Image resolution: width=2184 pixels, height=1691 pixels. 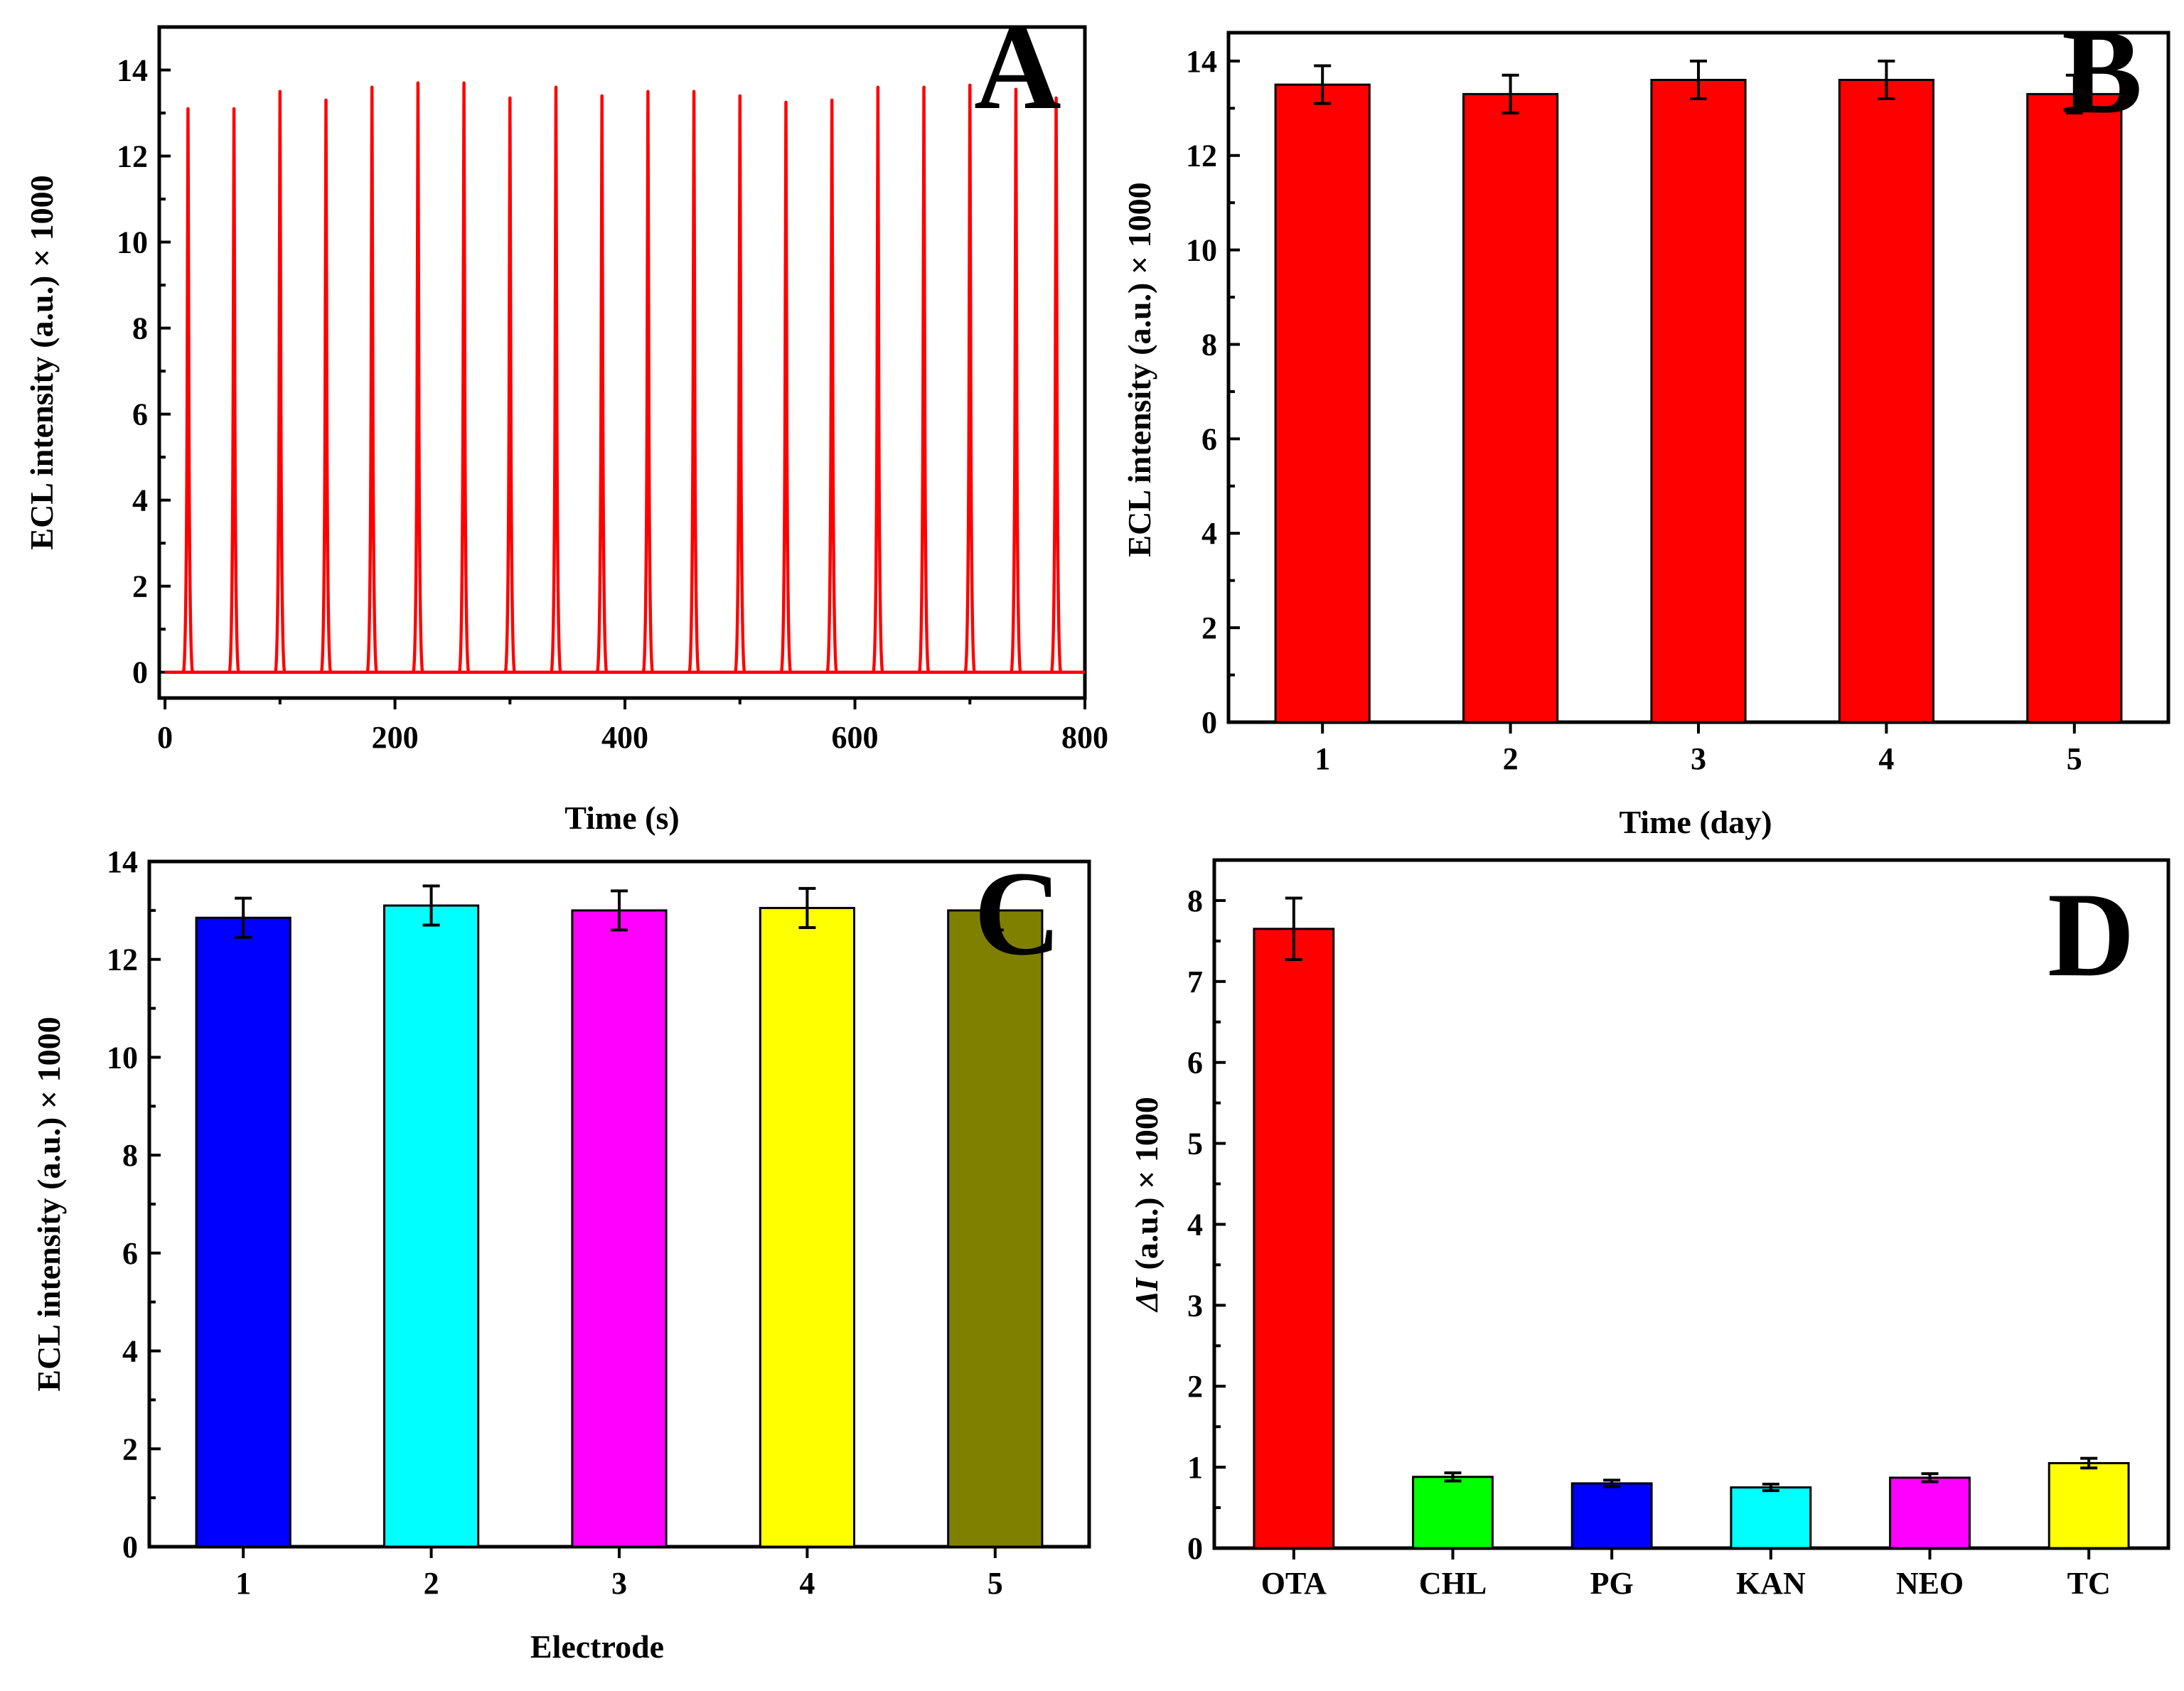 I want to click on panel-b-y-tick-label: 6, so click(x=1209, y=439).